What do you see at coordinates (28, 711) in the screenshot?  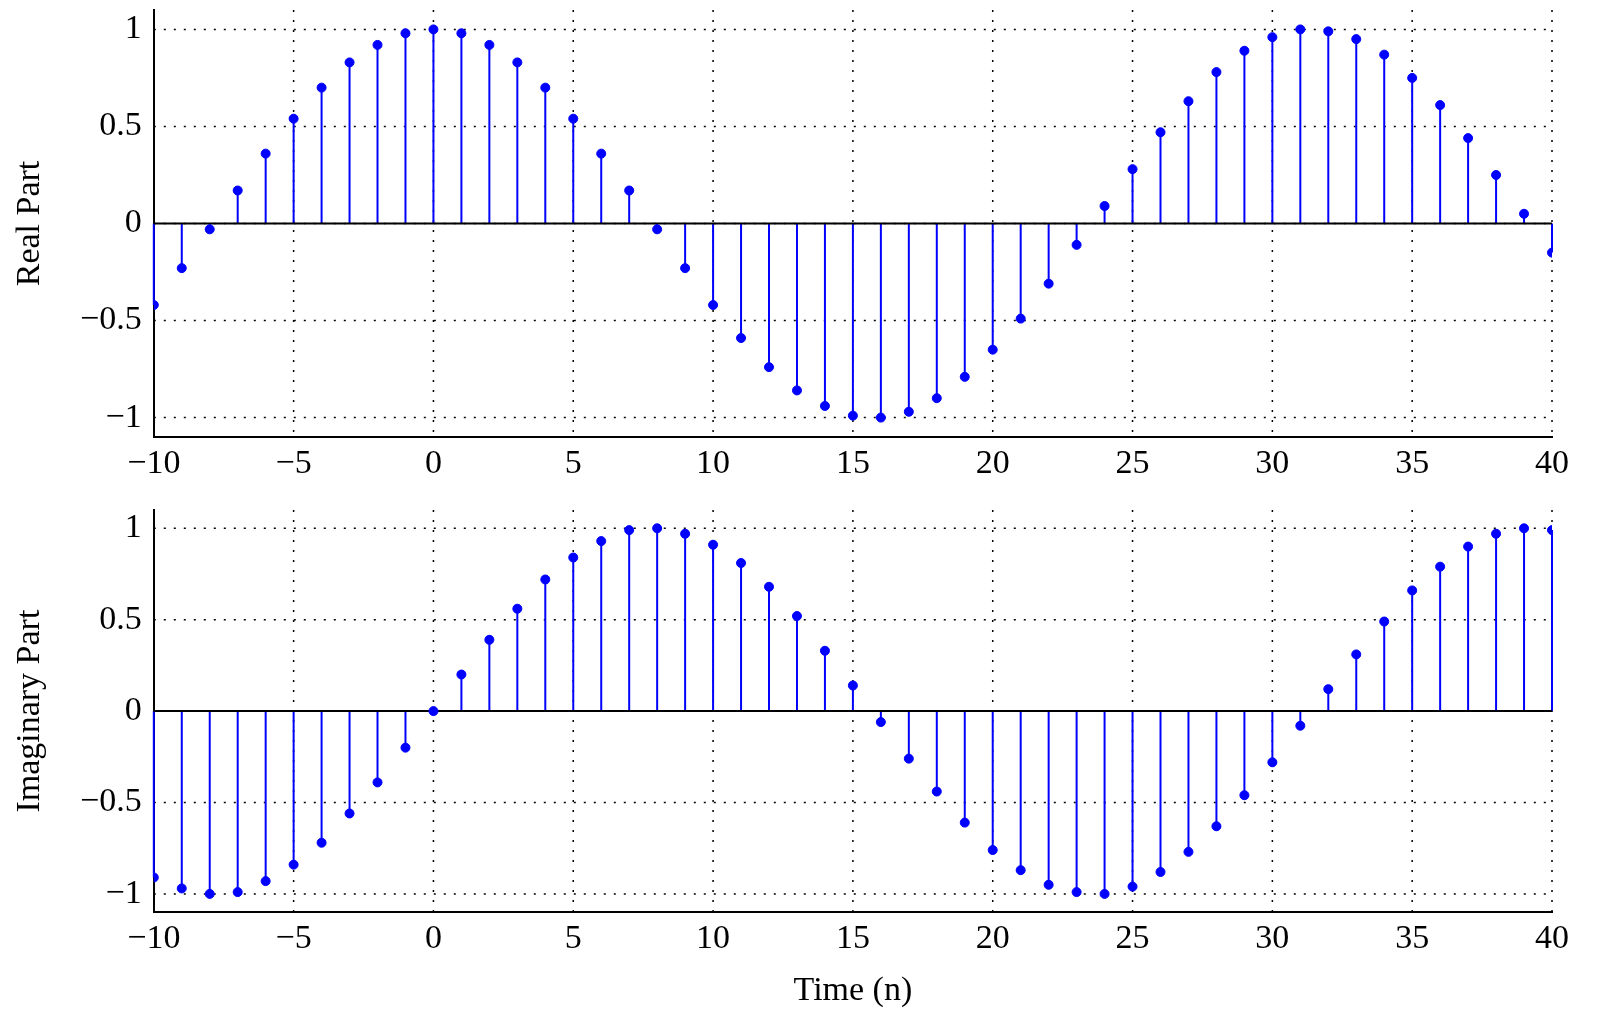 I see `y-axis-title: Imaginary Part` at bounding box center [28, 711].